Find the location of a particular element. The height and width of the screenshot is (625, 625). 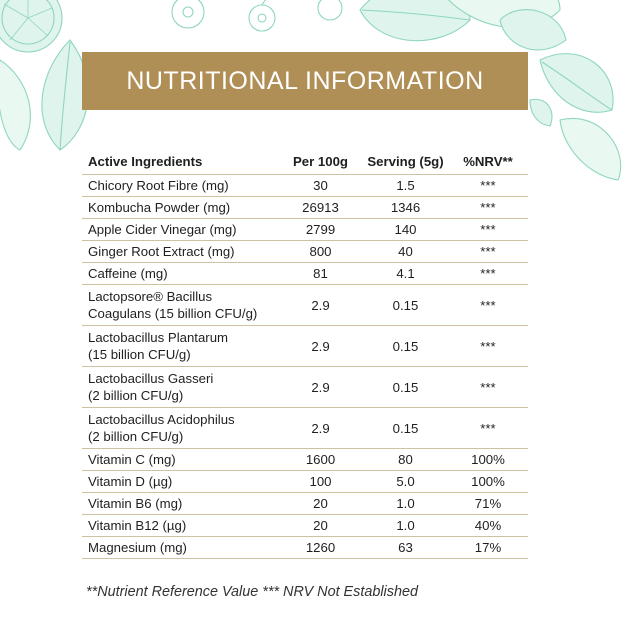

serving-value: 63 is located at coordinates (405, 547).